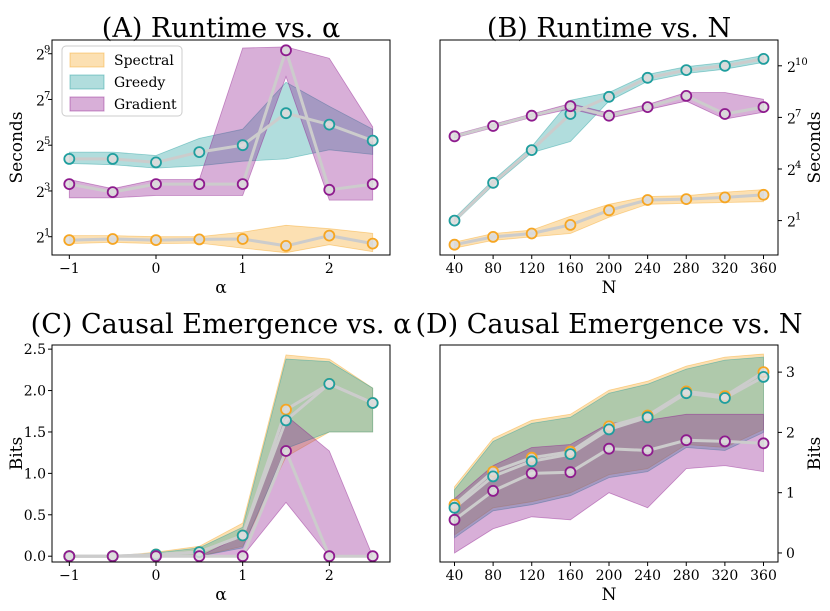  What do you see at coordinates (47, 50) in the screenshot?
I see `y-tick-label-exp: 9` at bounding box center [47, 50].